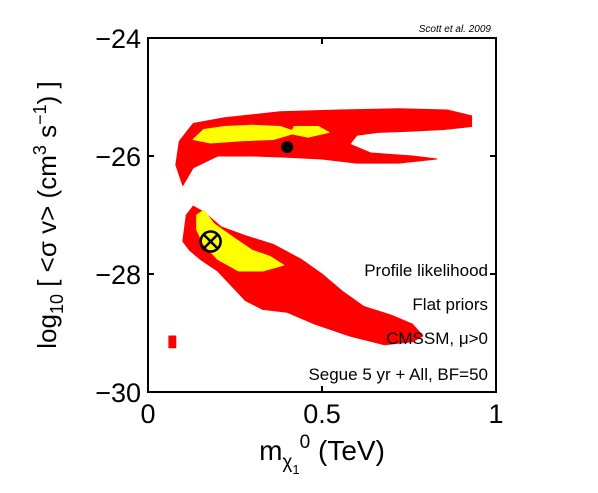 The image size is (598, 493). Describe the element at coordinates (495, 414) in the screenshot. I see `x-tick-label: 1` at that location.